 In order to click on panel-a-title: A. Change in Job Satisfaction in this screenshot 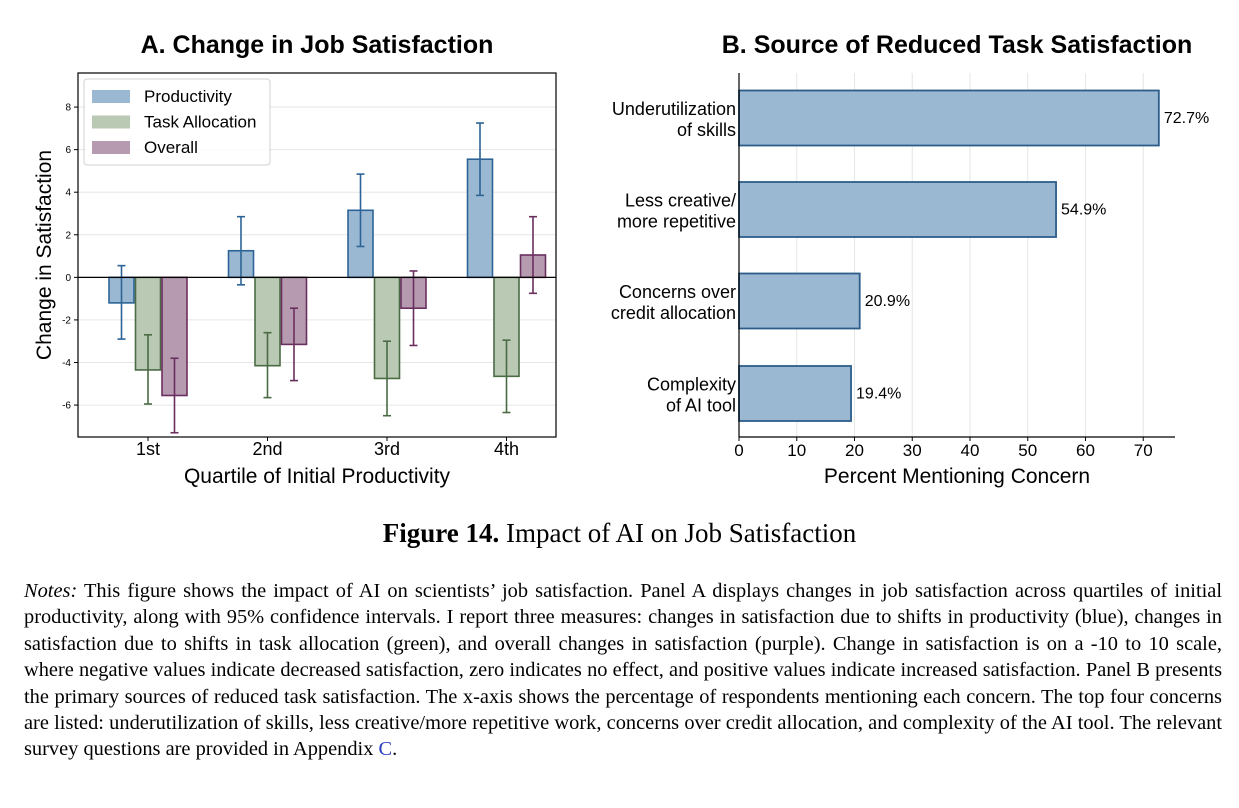, I will do `click(317, 45)`.